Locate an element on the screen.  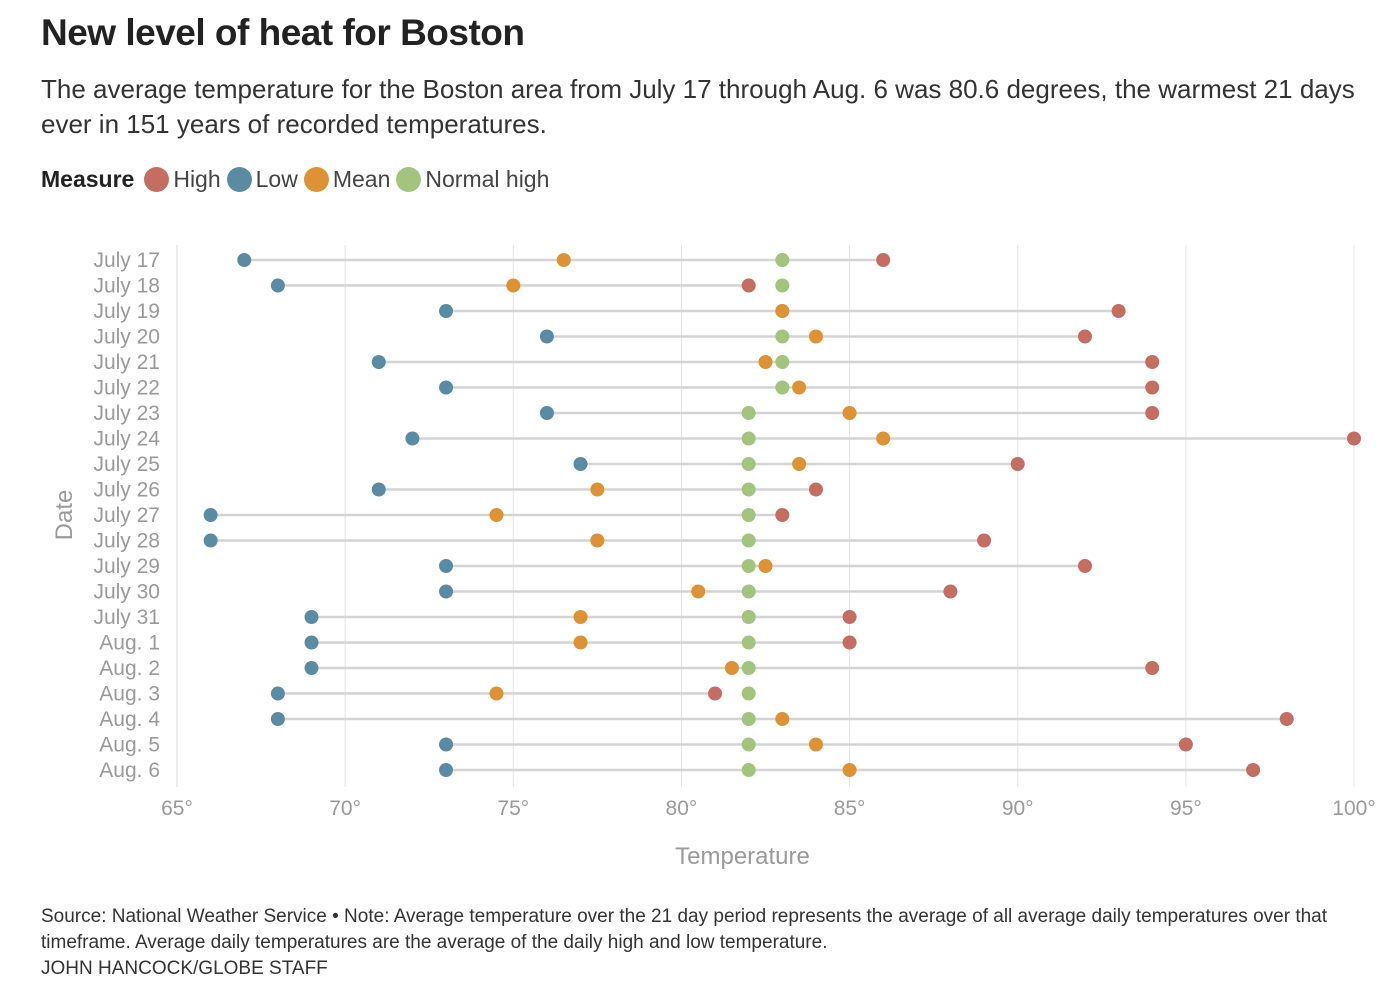
y-tick-label: July 23 is located at coordinates (126, 413).